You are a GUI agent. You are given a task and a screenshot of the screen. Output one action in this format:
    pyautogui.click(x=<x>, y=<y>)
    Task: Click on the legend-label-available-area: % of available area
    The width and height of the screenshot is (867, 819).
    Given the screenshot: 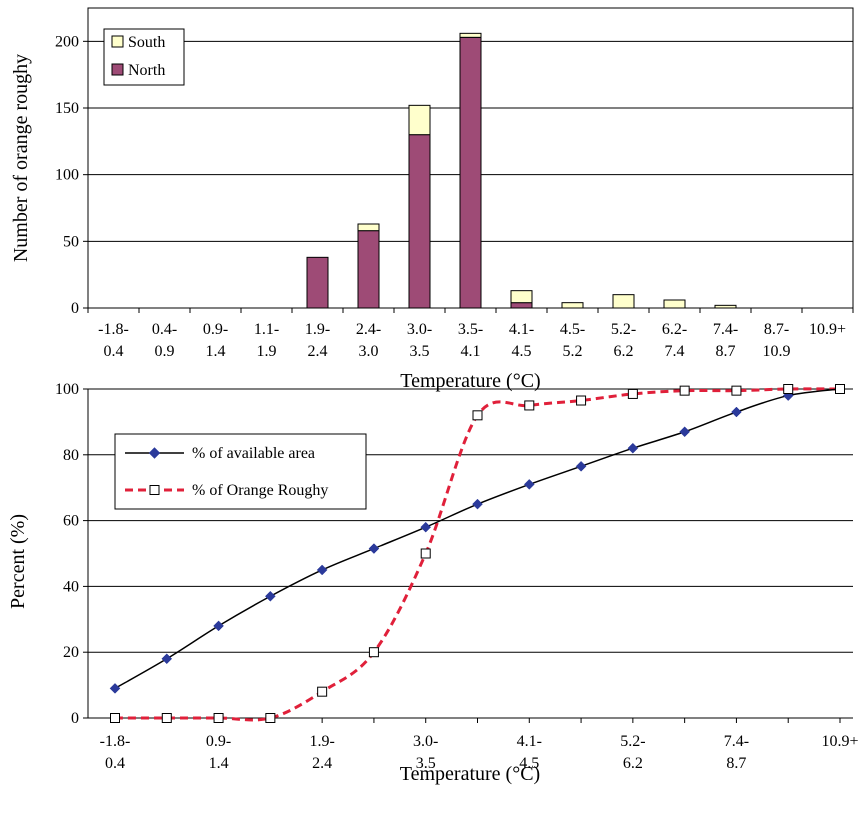 What is the action you would take?
    pyautogui.click(x=253, y=453)
    